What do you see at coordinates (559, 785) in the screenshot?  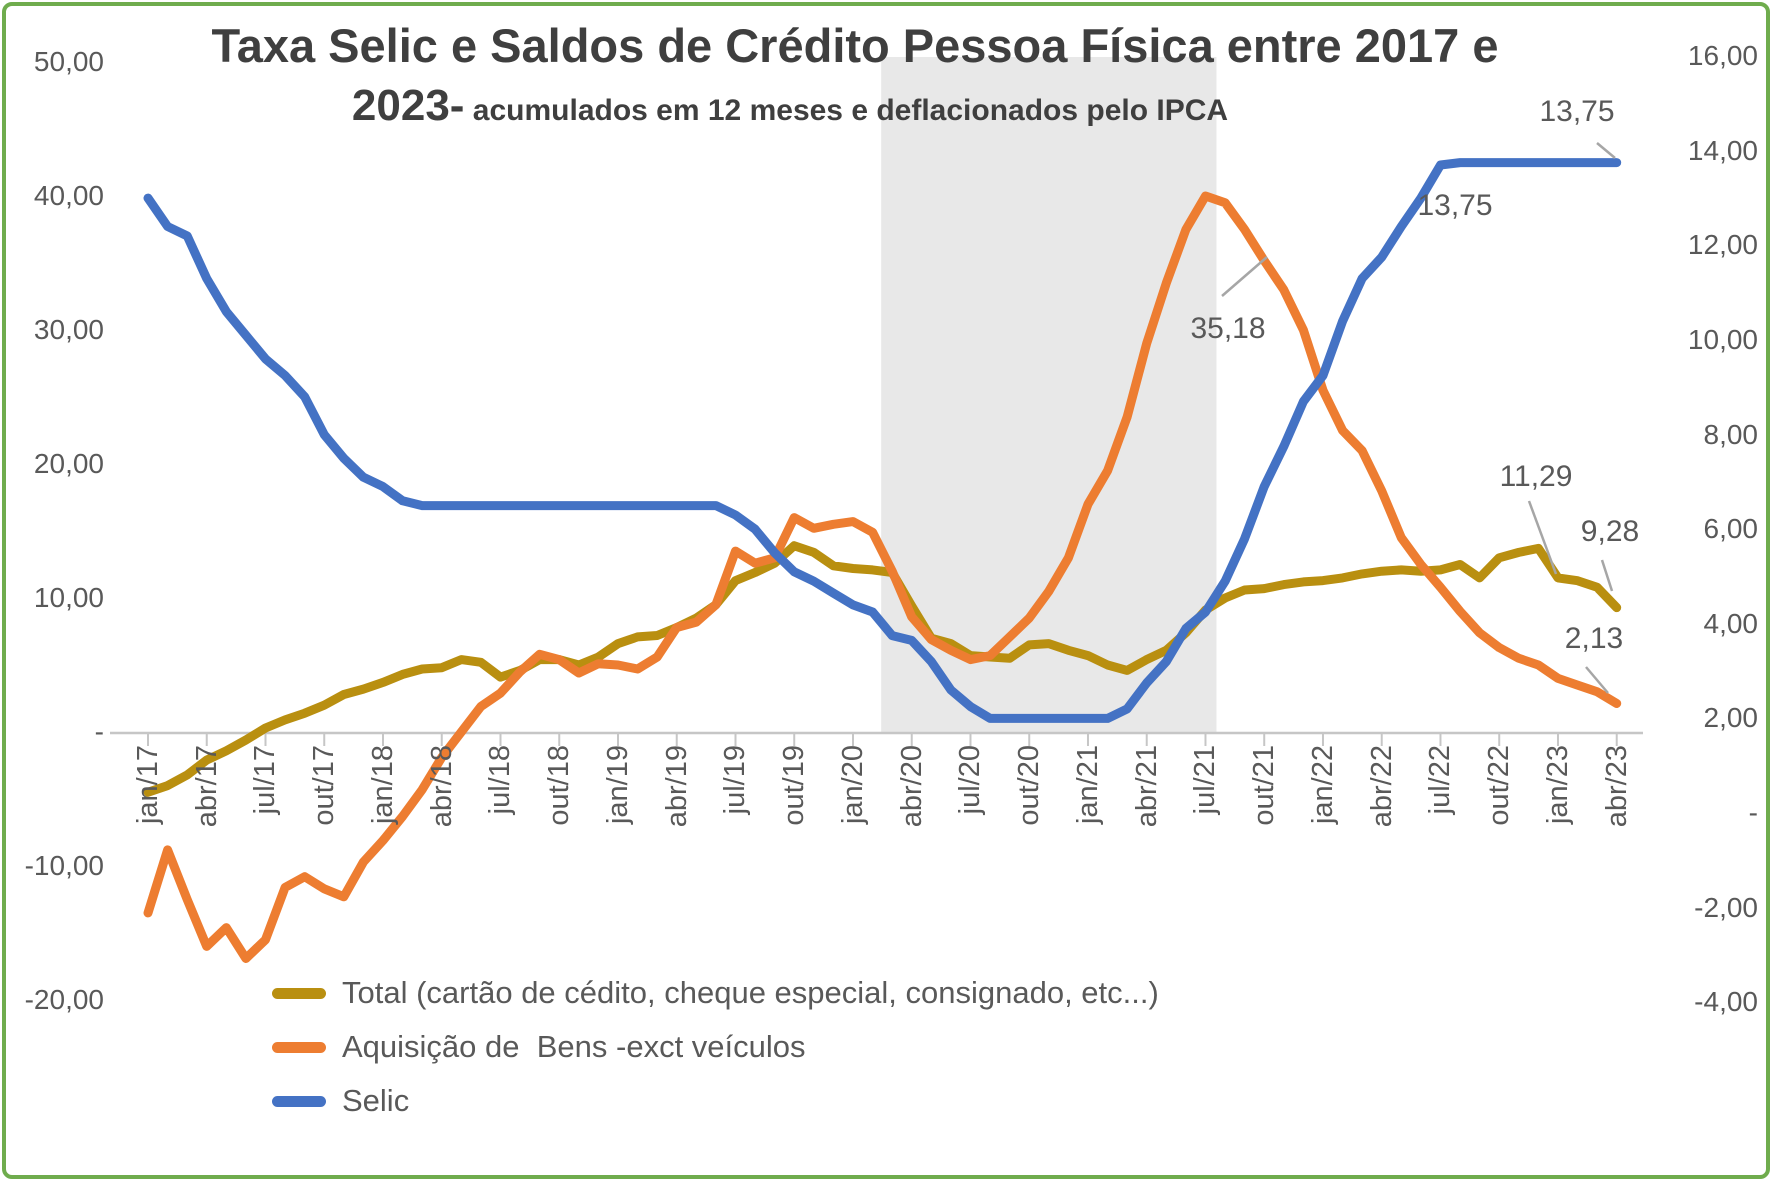 I see `x-axis-label: out/18` at bounding box center [559, 785].